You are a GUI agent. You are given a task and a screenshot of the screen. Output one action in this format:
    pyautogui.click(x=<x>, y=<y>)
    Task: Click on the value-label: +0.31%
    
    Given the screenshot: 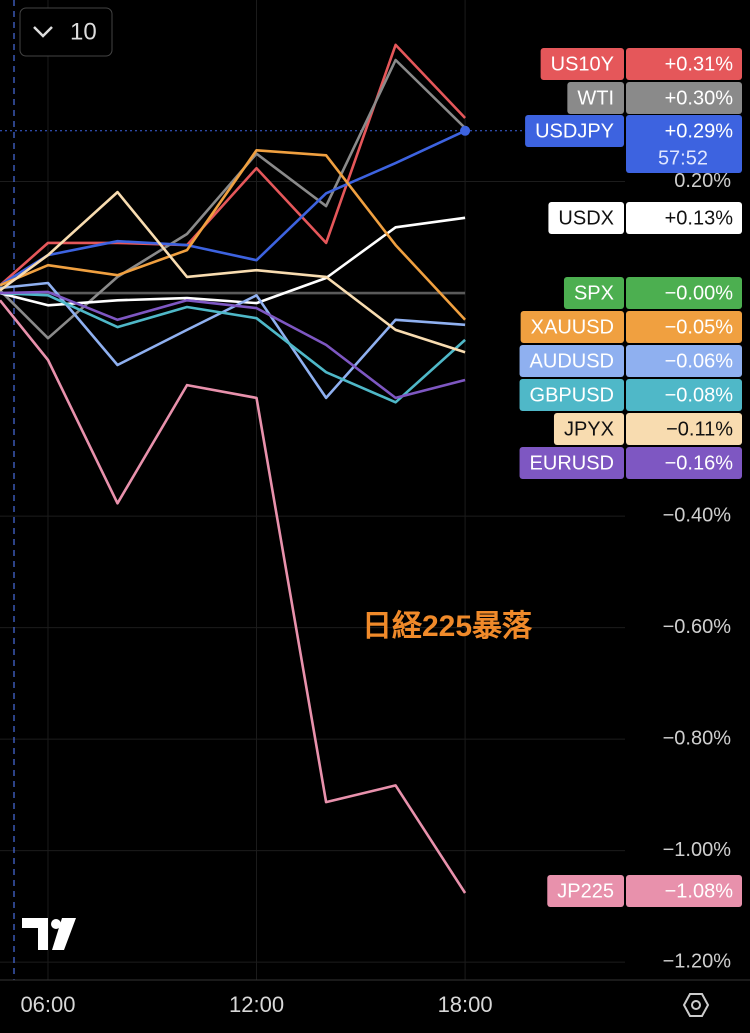 What is the action you would take?
    pyautogui.click(x=699, y=64)
    